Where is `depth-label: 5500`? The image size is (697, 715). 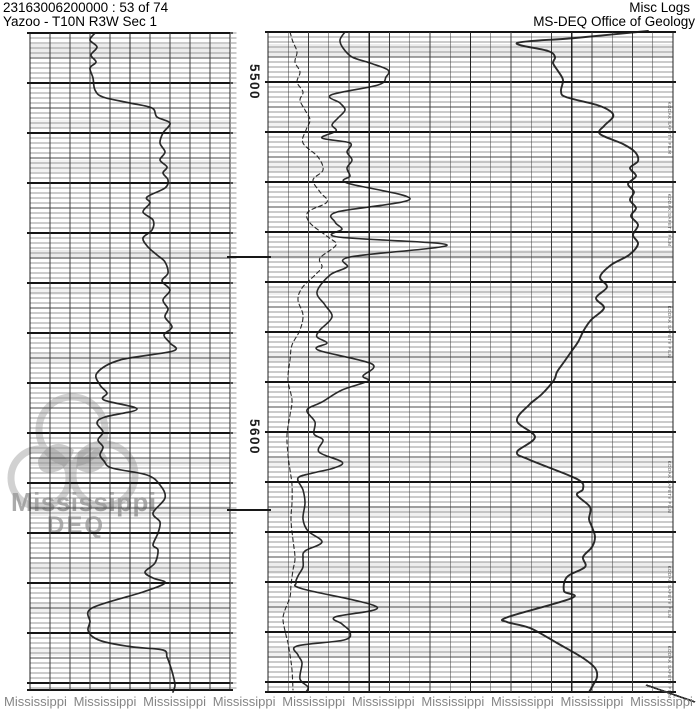
depth-label: 5500 is located at coordinates (254, 82).